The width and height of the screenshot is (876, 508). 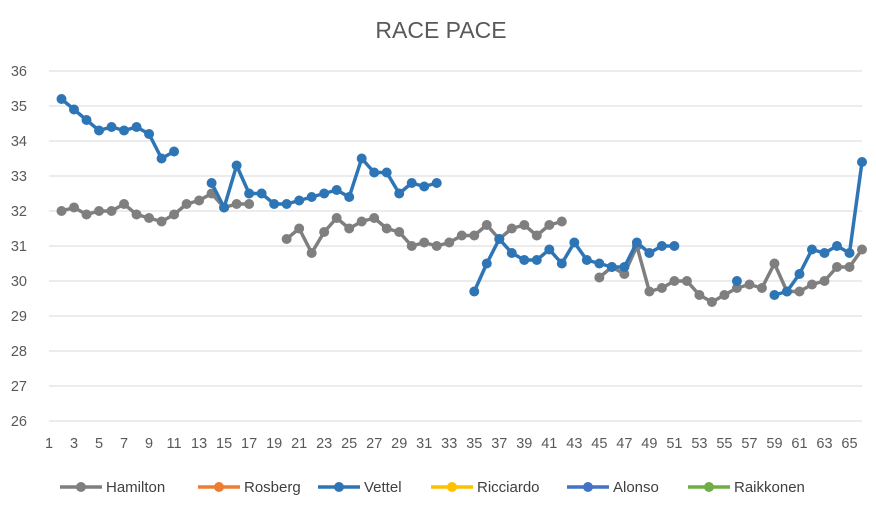 I want to click on legend-label: Vettel, so click(x=383, y=487).